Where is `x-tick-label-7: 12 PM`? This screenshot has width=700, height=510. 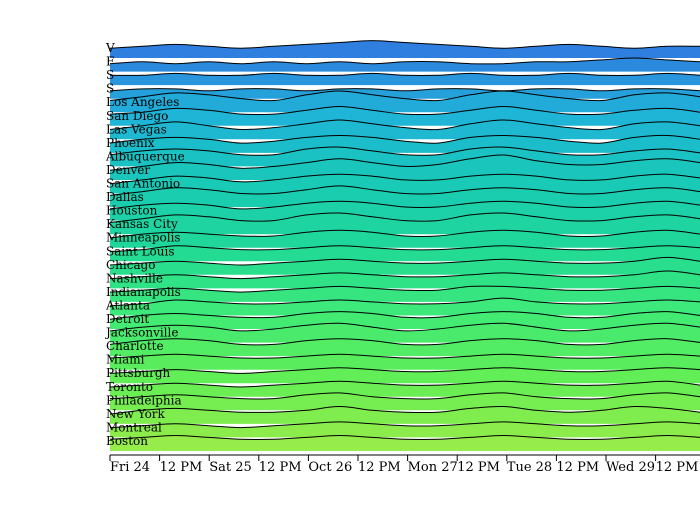
x-tick-label-7: 12 PM is located at coordinates (478, 467).